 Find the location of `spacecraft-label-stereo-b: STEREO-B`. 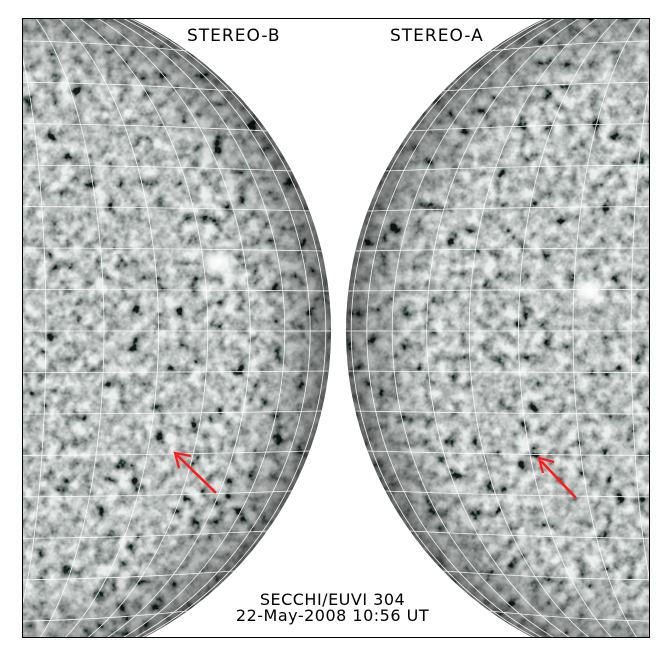

spacecraft-label-stereo-b: STEREO-B is located at coordinates (234, 36).